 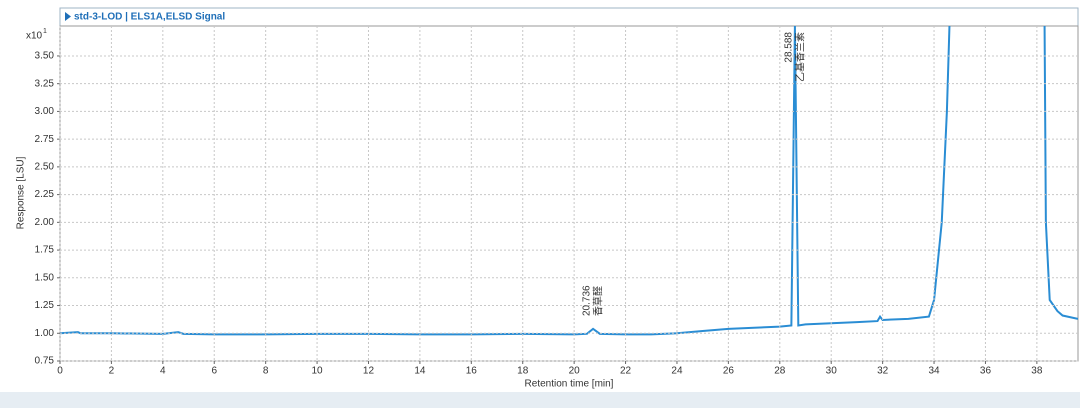 I want to click on y-tick-label: 3.25, so click(x=45, y=83).